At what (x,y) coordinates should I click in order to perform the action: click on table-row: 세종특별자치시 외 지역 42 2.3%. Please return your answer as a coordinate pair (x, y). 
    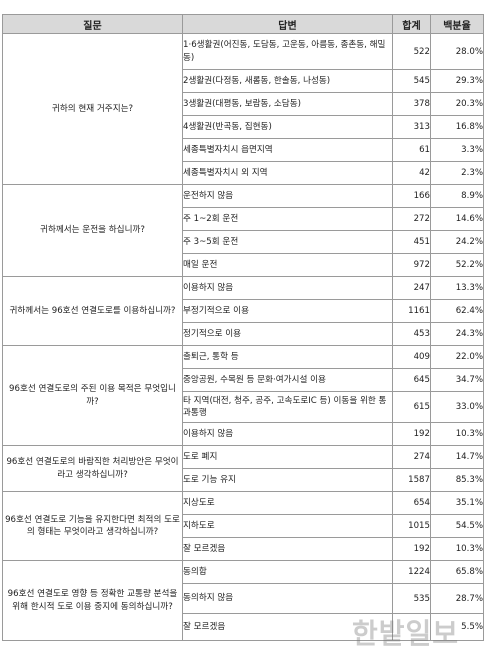
    Looking at the image, I should click on (243, 173).